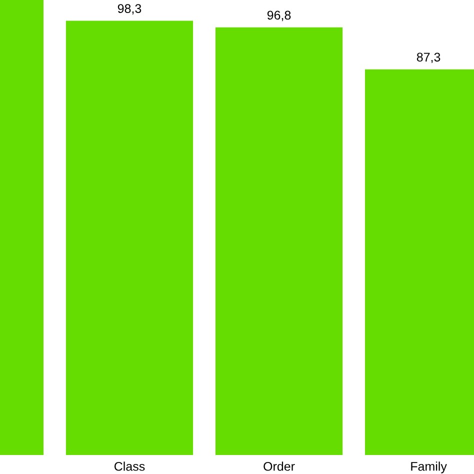 The image size is (474, 474). I want to click on x-tick-label: Family, so click(429, 468).